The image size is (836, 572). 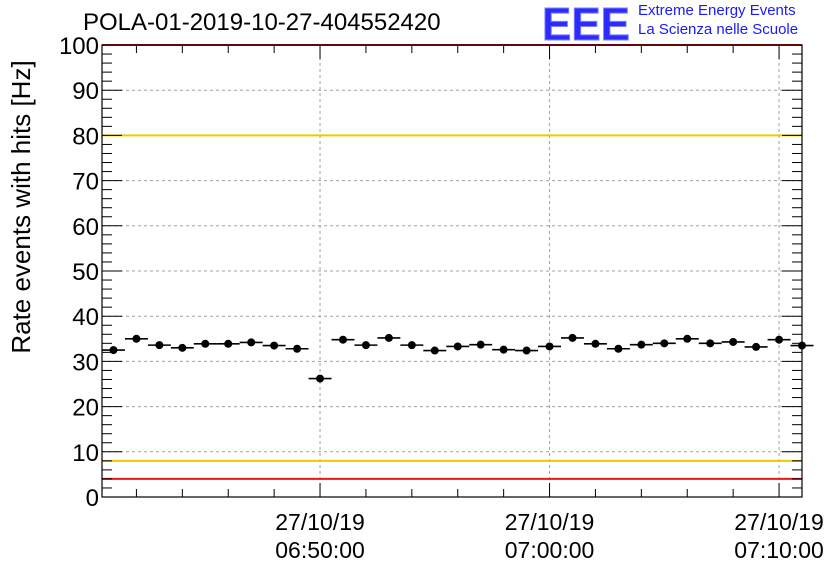 I want to click on y-tick-label: 30, so click(x=85, y=362).